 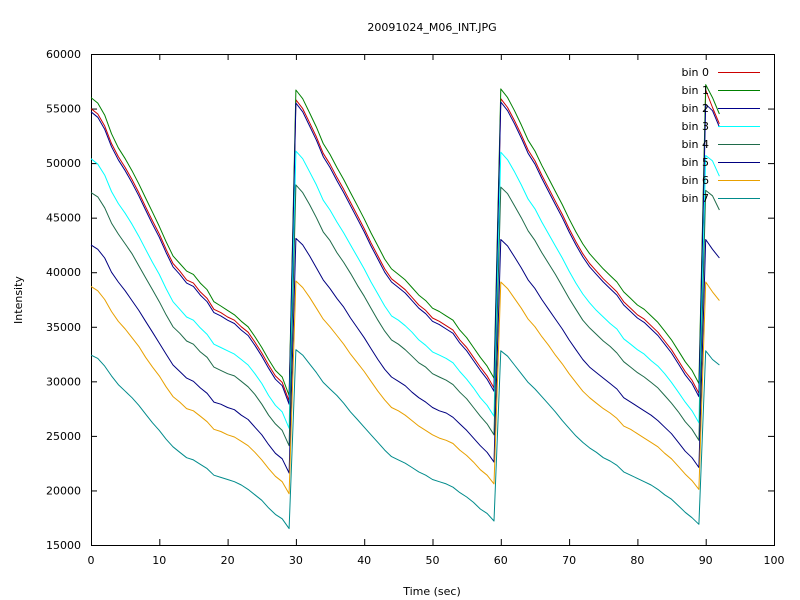 What do you see at coordinates (63, 381) in the screenshot?
I see `y-tick-label: 30000` at bounding box center [63, 381].